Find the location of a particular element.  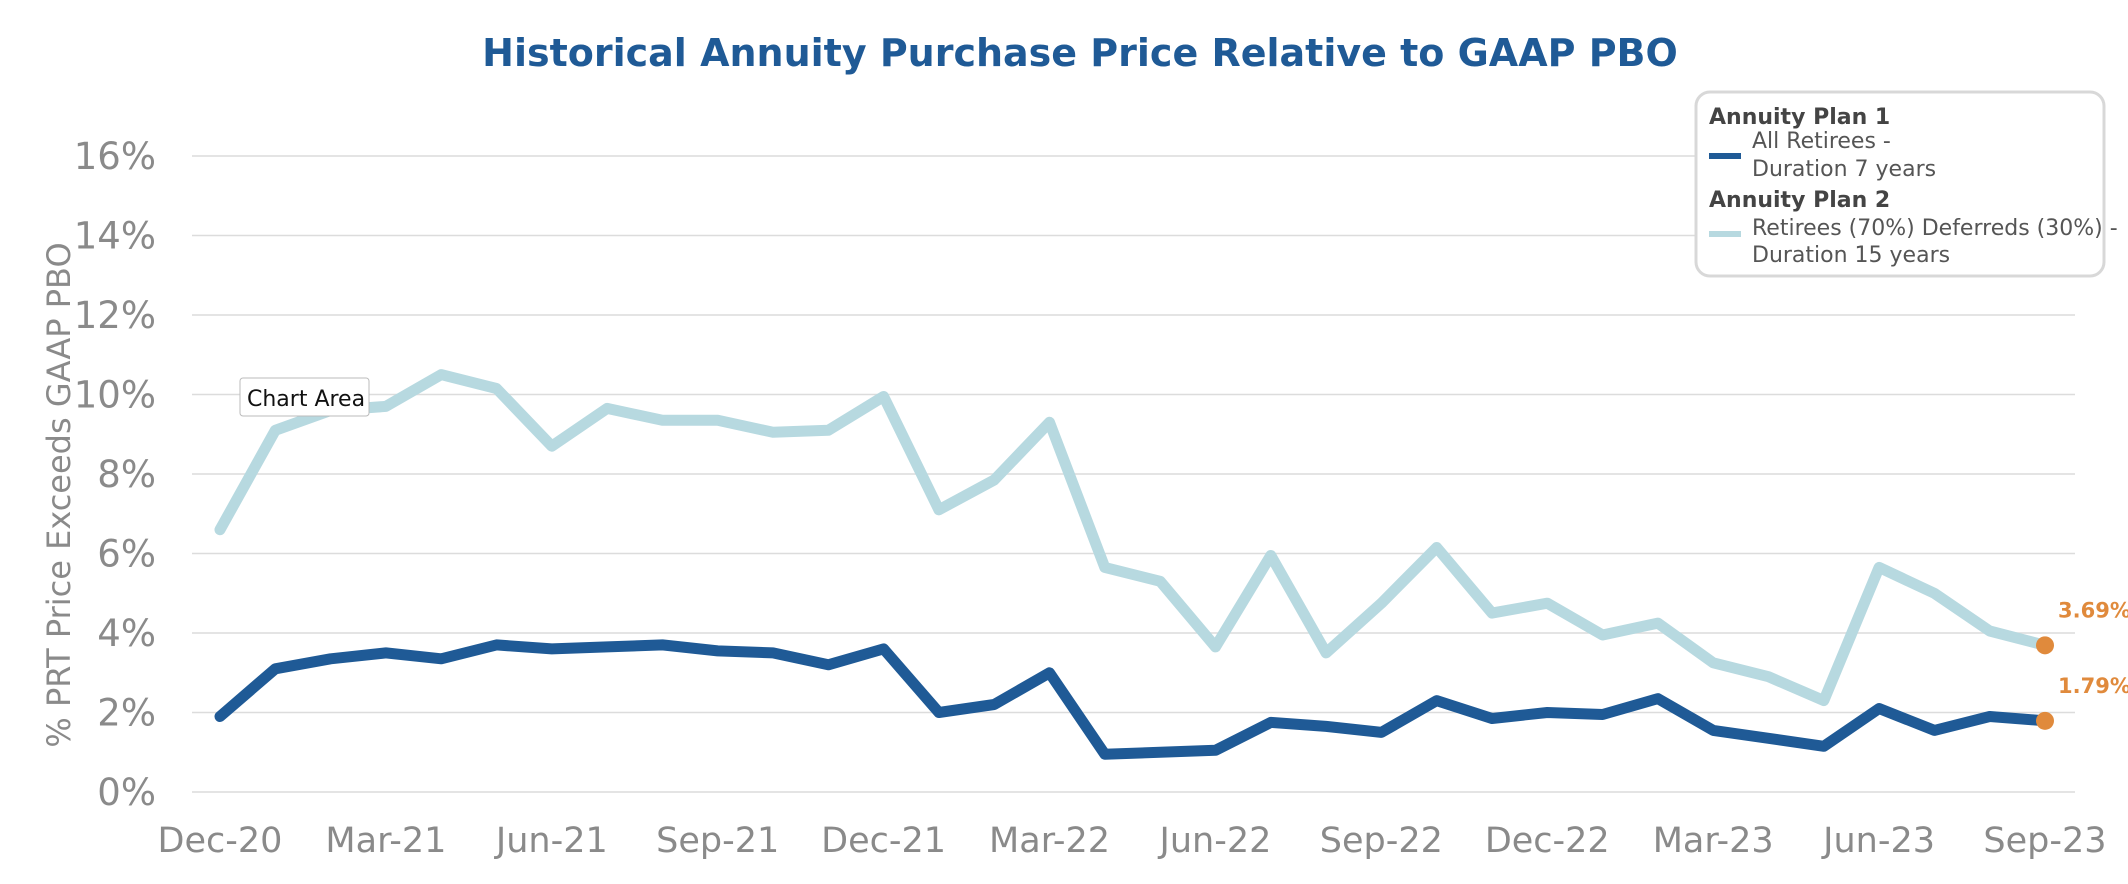

x-tick-label: Jun-22 is located at coordinates (1215, 841).